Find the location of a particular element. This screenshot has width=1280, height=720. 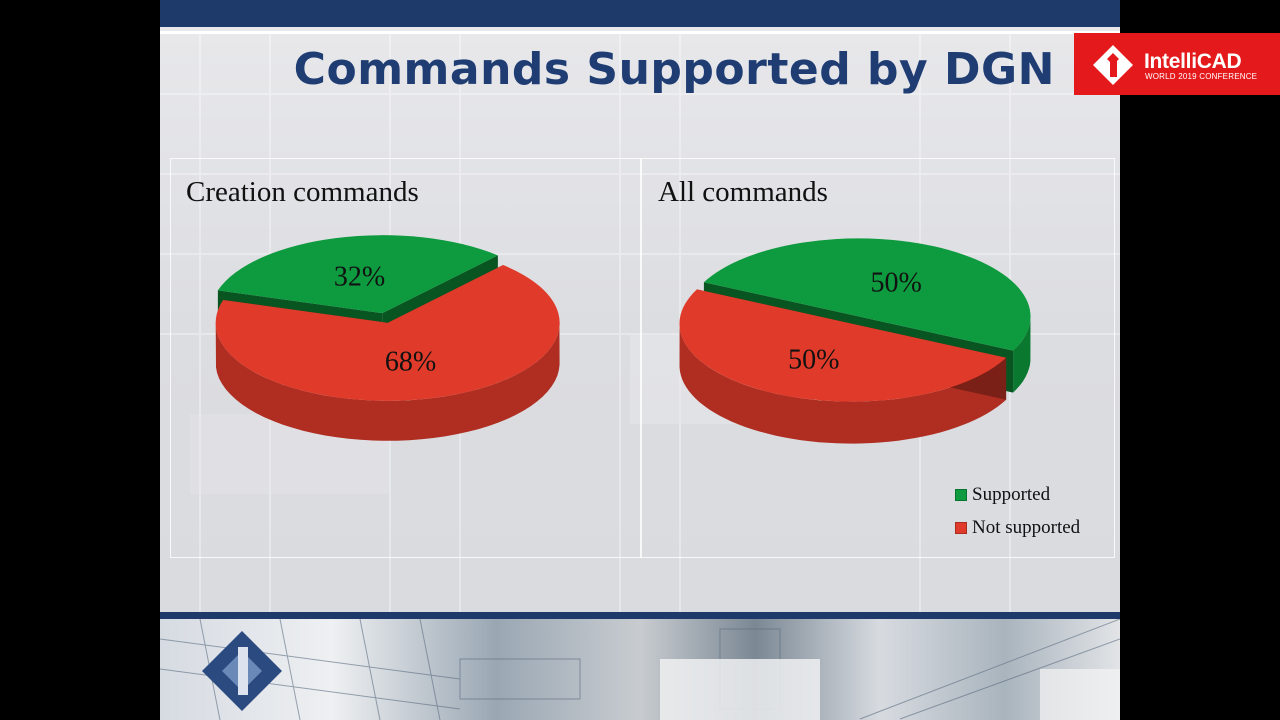

footer-blueprint is located at coordinates (640, 669).